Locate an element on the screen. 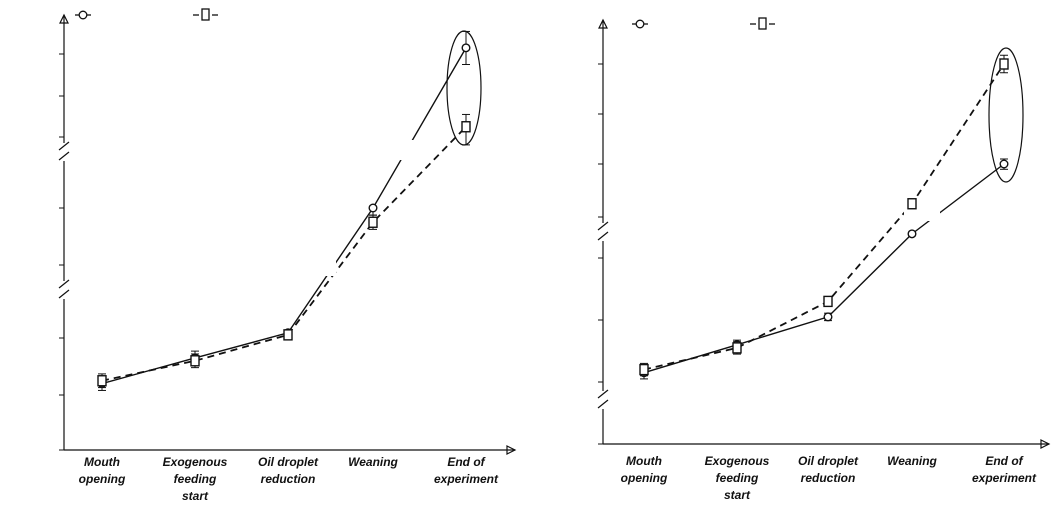 Image resolution: width=1054 pixels, height=509 pixels. c0-highlight-ellipse is located at coordinates (464, 88).